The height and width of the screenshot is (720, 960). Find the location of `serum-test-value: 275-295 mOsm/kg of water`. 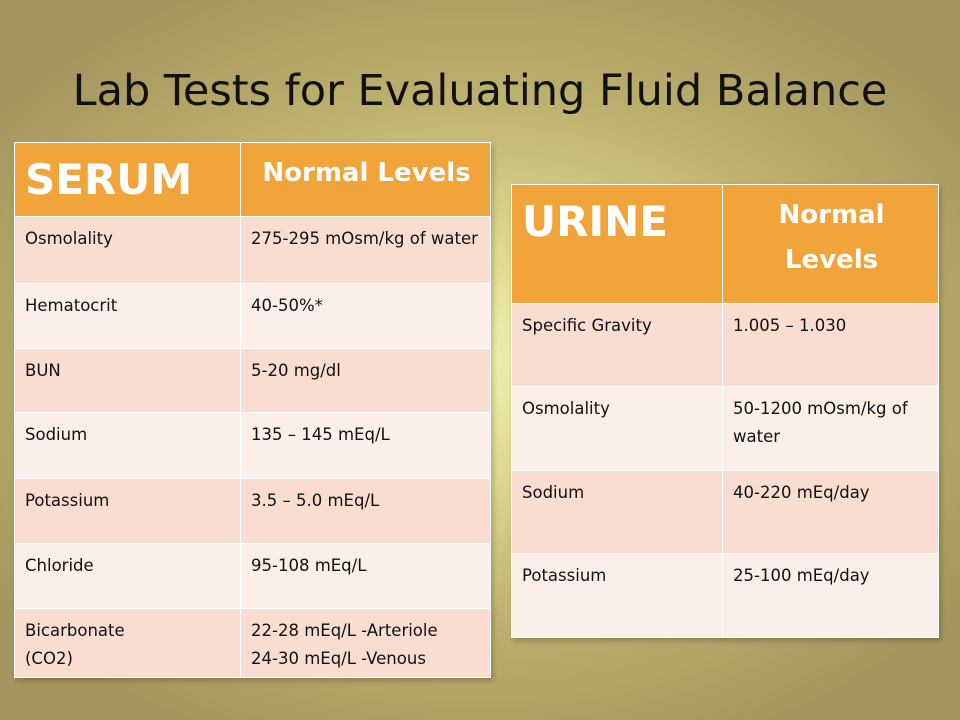

serum-test-value: 275-295 mOsm/kg of water is located at coordinates (365, 250).